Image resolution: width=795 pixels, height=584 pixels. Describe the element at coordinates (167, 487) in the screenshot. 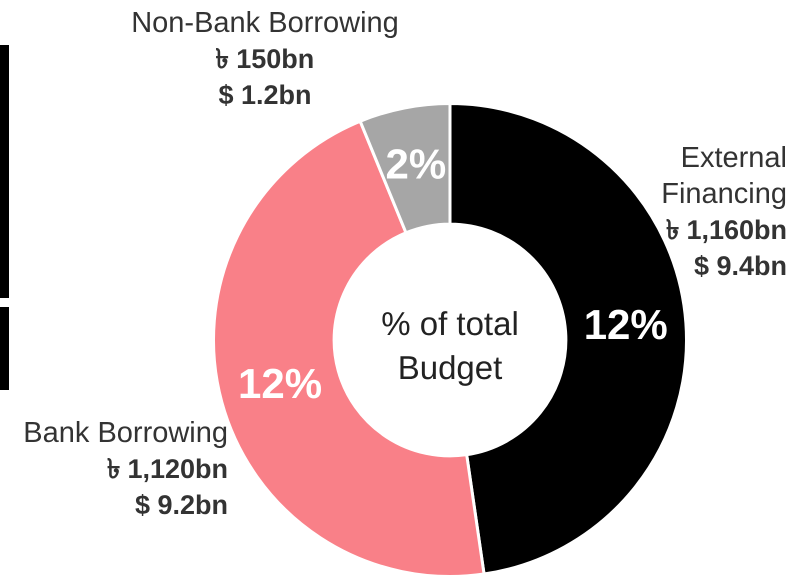

I see `text: ৳ 1,120bn $ 9.2bn` at that location.